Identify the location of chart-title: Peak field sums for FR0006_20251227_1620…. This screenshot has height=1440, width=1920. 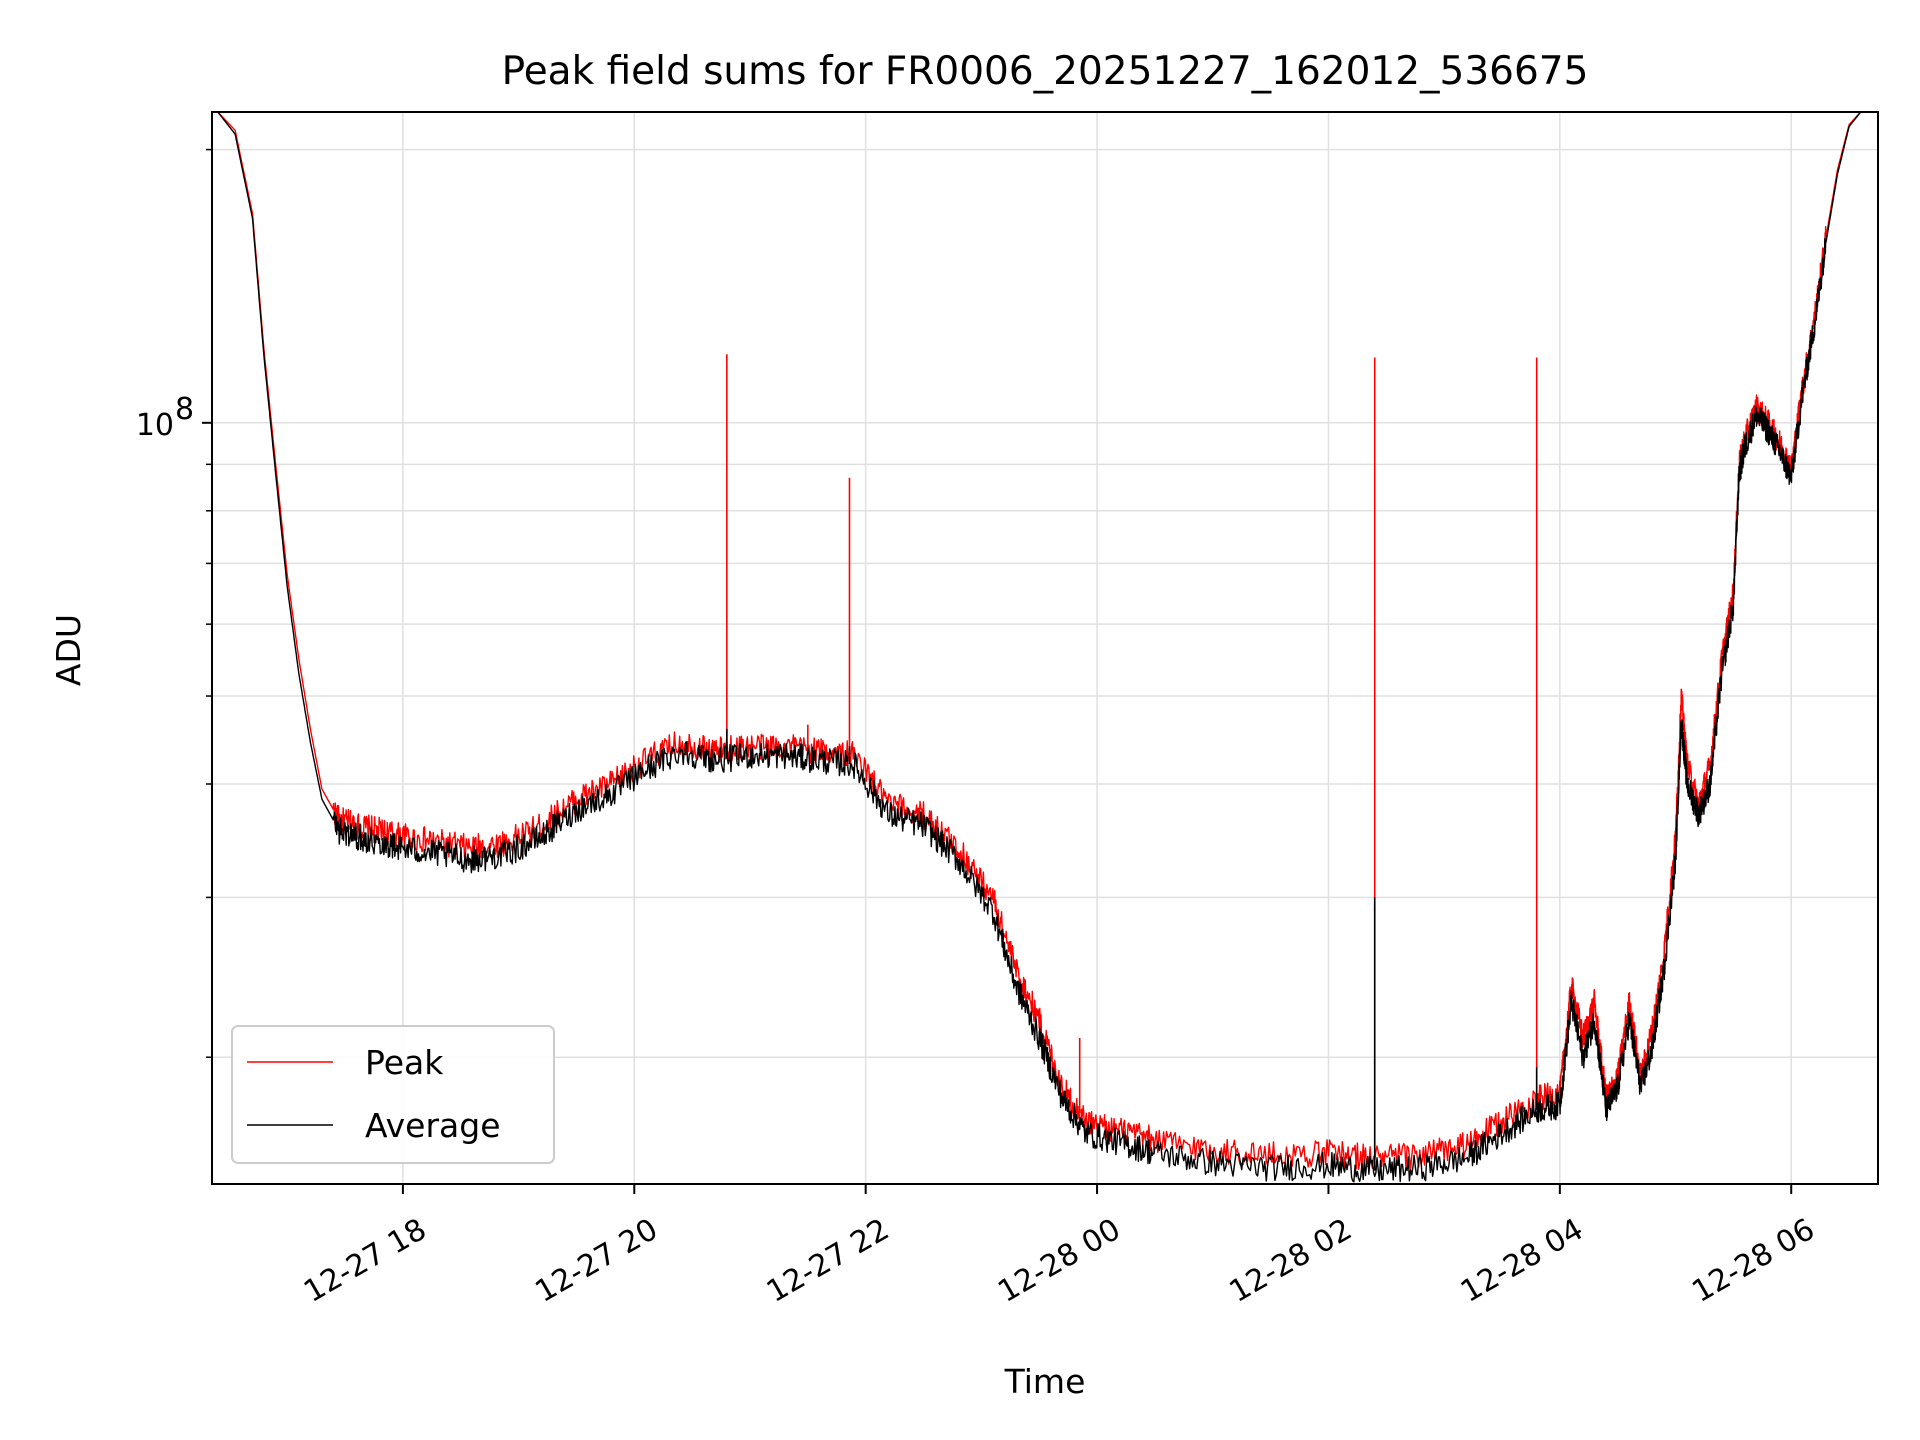
(1045, 71).